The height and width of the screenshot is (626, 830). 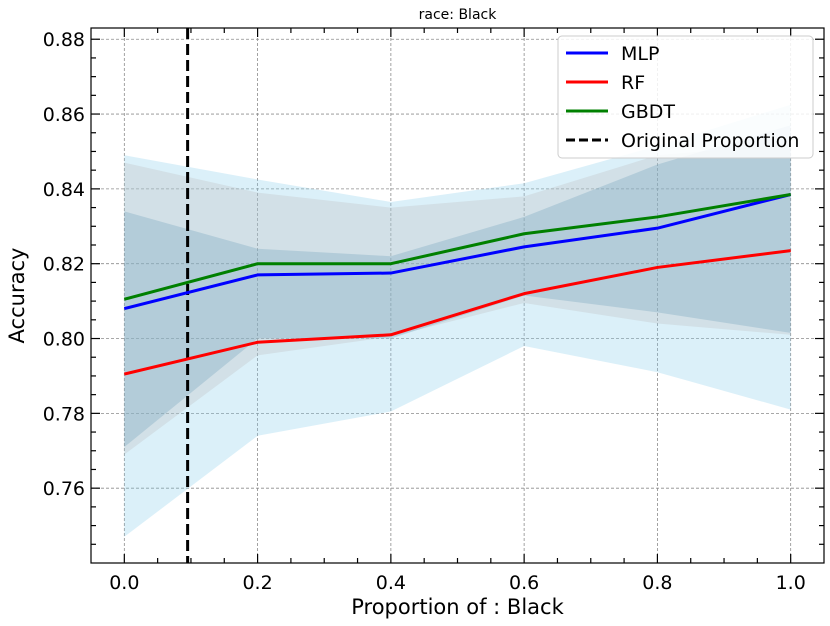 I want to click on legend-box, so click(x=685, y=97).